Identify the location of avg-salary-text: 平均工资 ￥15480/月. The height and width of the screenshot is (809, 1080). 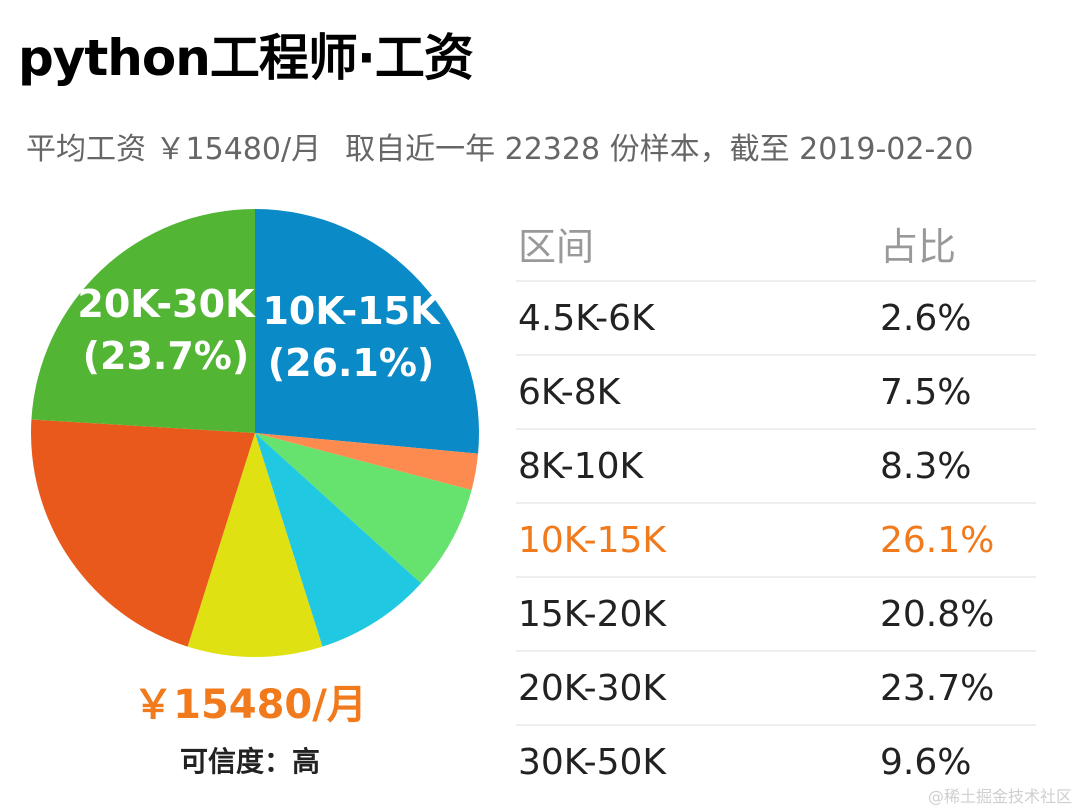
(174, 149).